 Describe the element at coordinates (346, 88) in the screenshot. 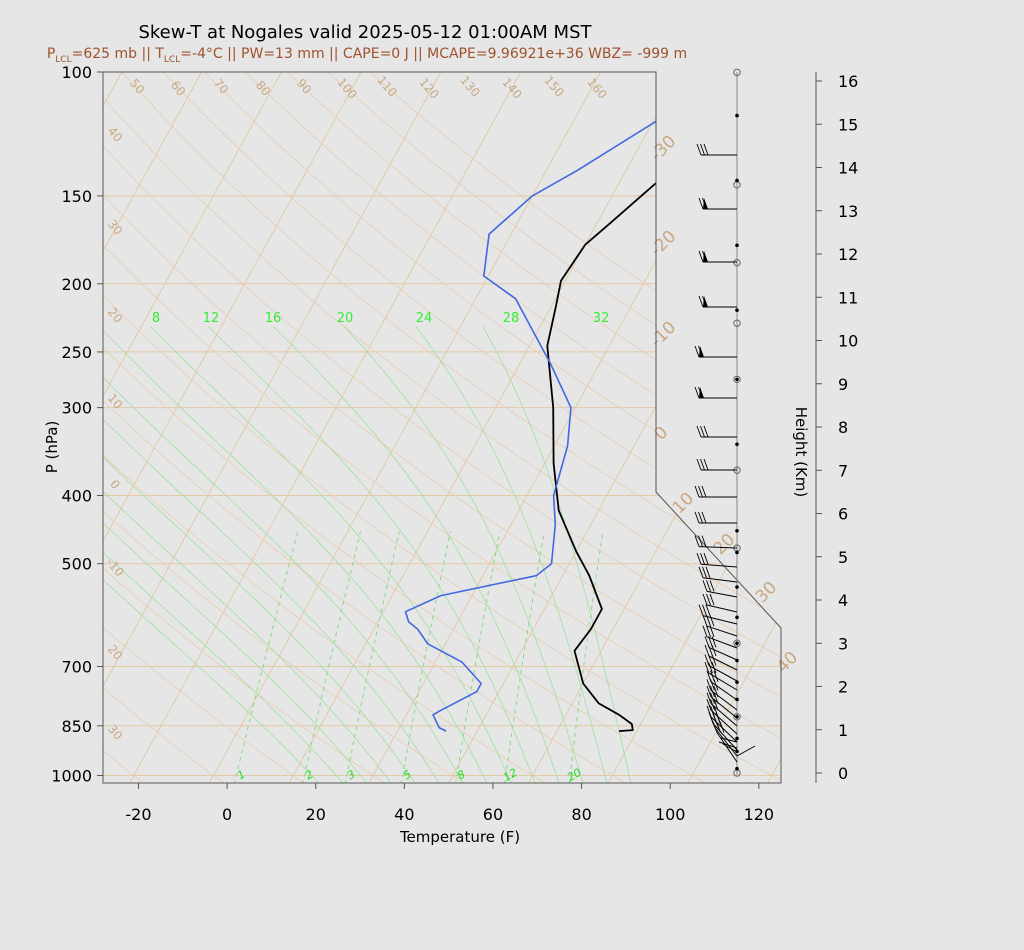

I see `dry-adiabat-label: 100` at that location.